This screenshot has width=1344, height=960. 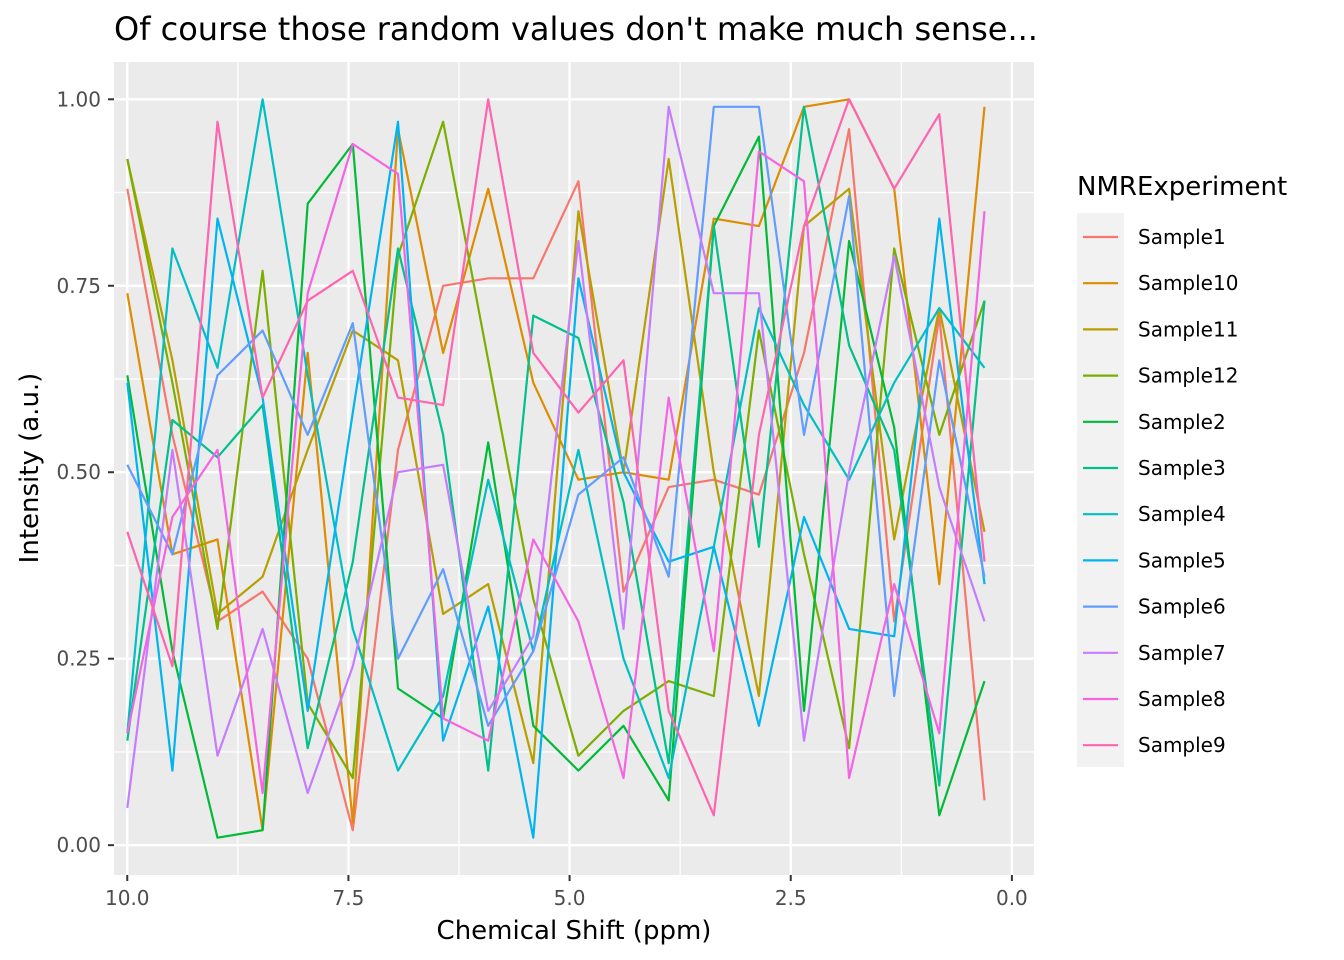 What do you see at coordinates (1182, 560) in the screenshot?
I see `legend-label-sample5: Sample5` at bounding box center [1182, 560].